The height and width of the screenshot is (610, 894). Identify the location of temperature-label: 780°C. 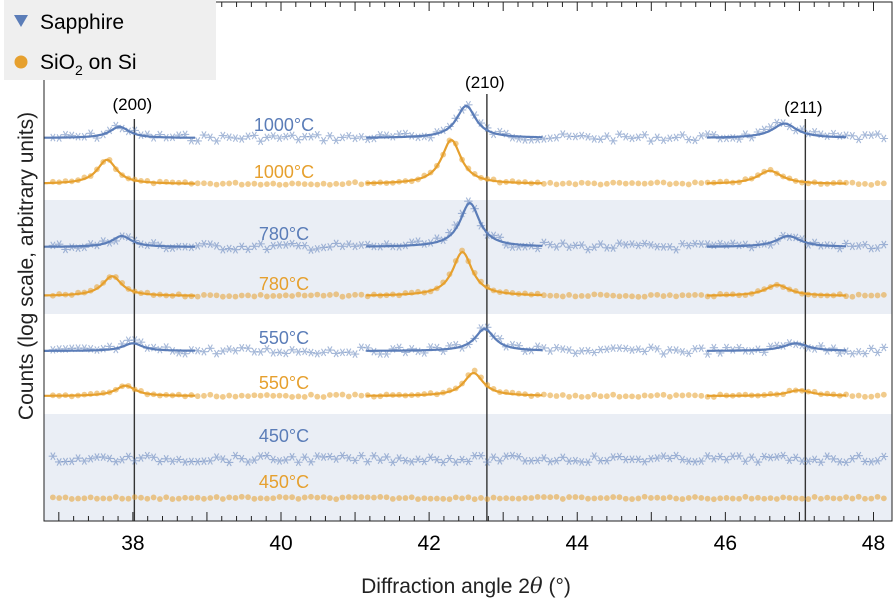
(284, 284).